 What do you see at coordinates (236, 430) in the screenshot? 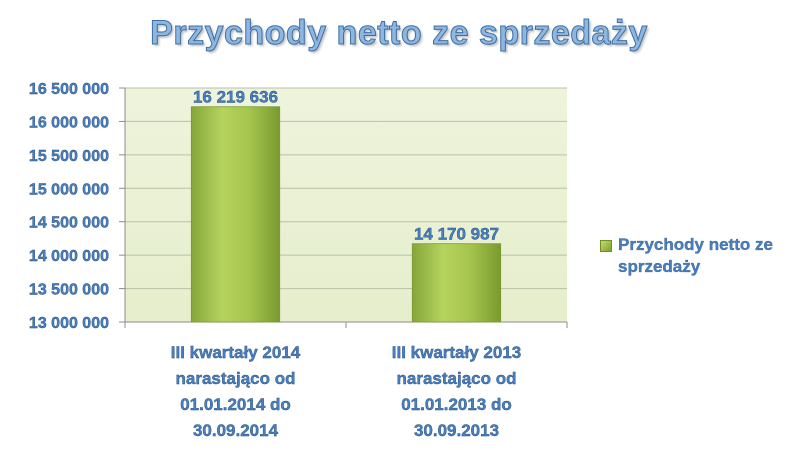
I see `x-category-label: 30.09.2014` at bounding box center [236, 430].